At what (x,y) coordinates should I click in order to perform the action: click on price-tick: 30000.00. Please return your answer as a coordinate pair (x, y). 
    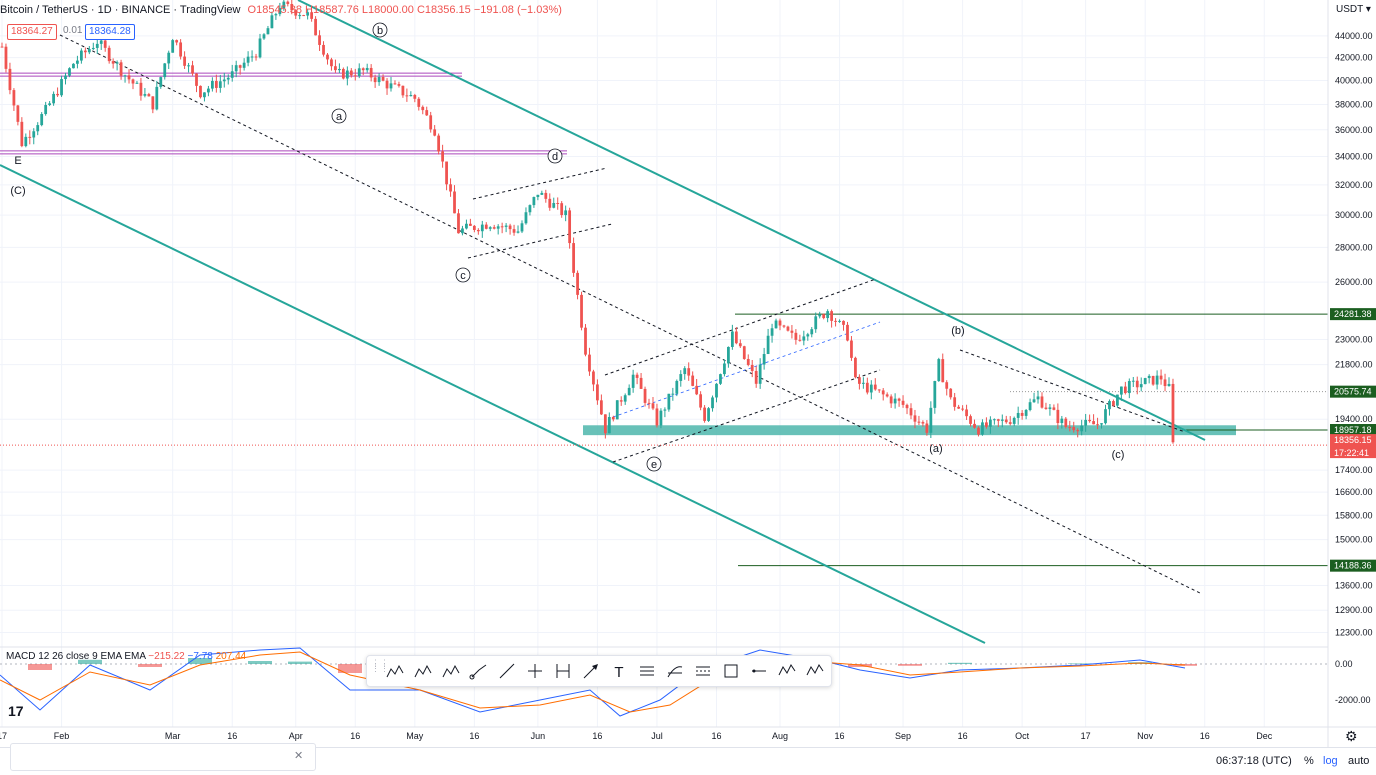
    Looking at the image, I should click on (1354, 215).